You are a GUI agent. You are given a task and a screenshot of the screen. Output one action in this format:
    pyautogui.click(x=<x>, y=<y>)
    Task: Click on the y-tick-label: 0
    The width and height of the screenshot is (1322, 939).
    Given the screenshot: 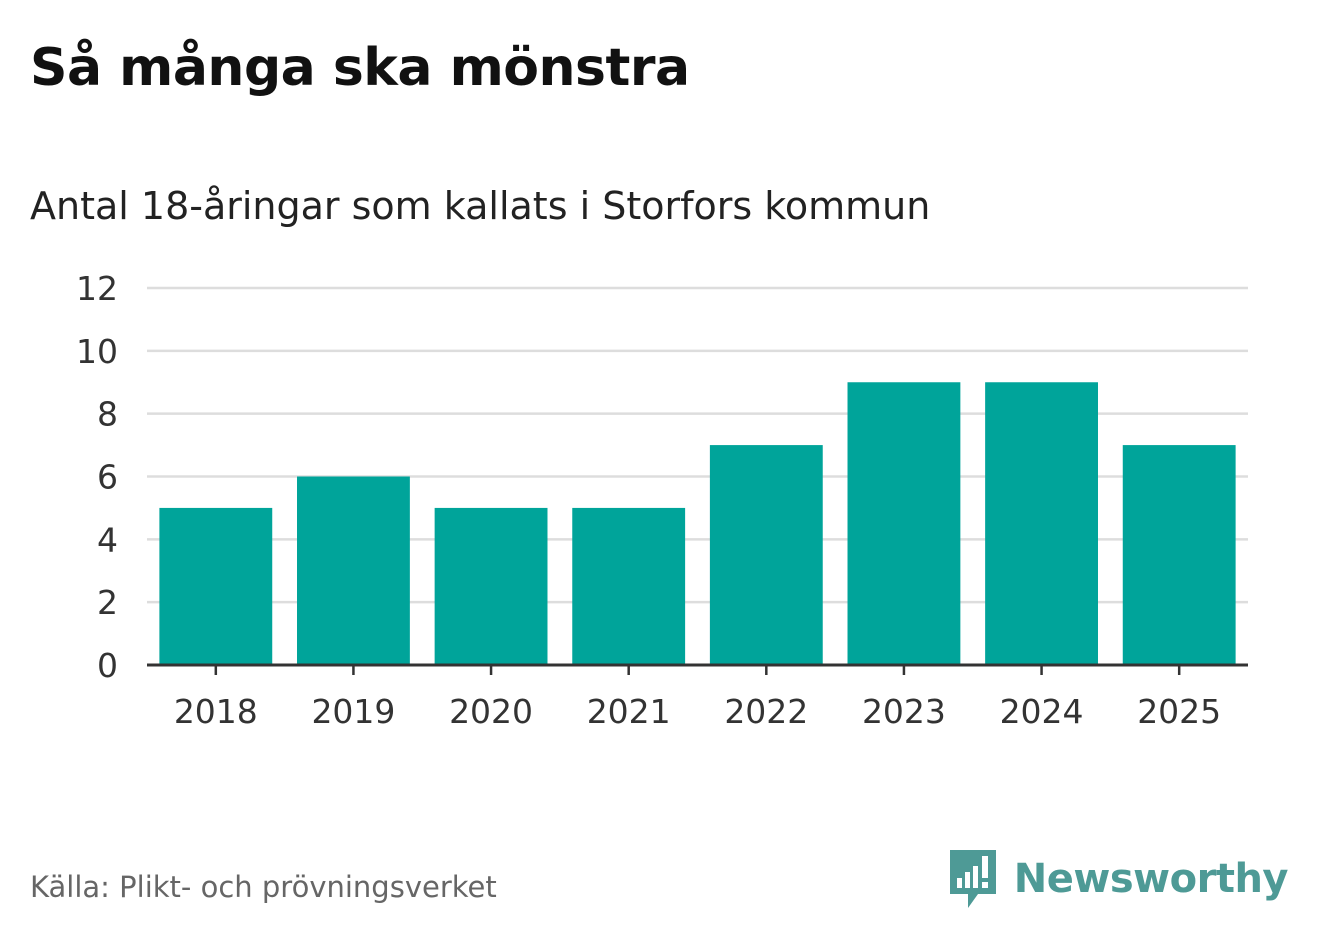 What is the action you would take?
    pyautogui.click(x=107, y=665)
    